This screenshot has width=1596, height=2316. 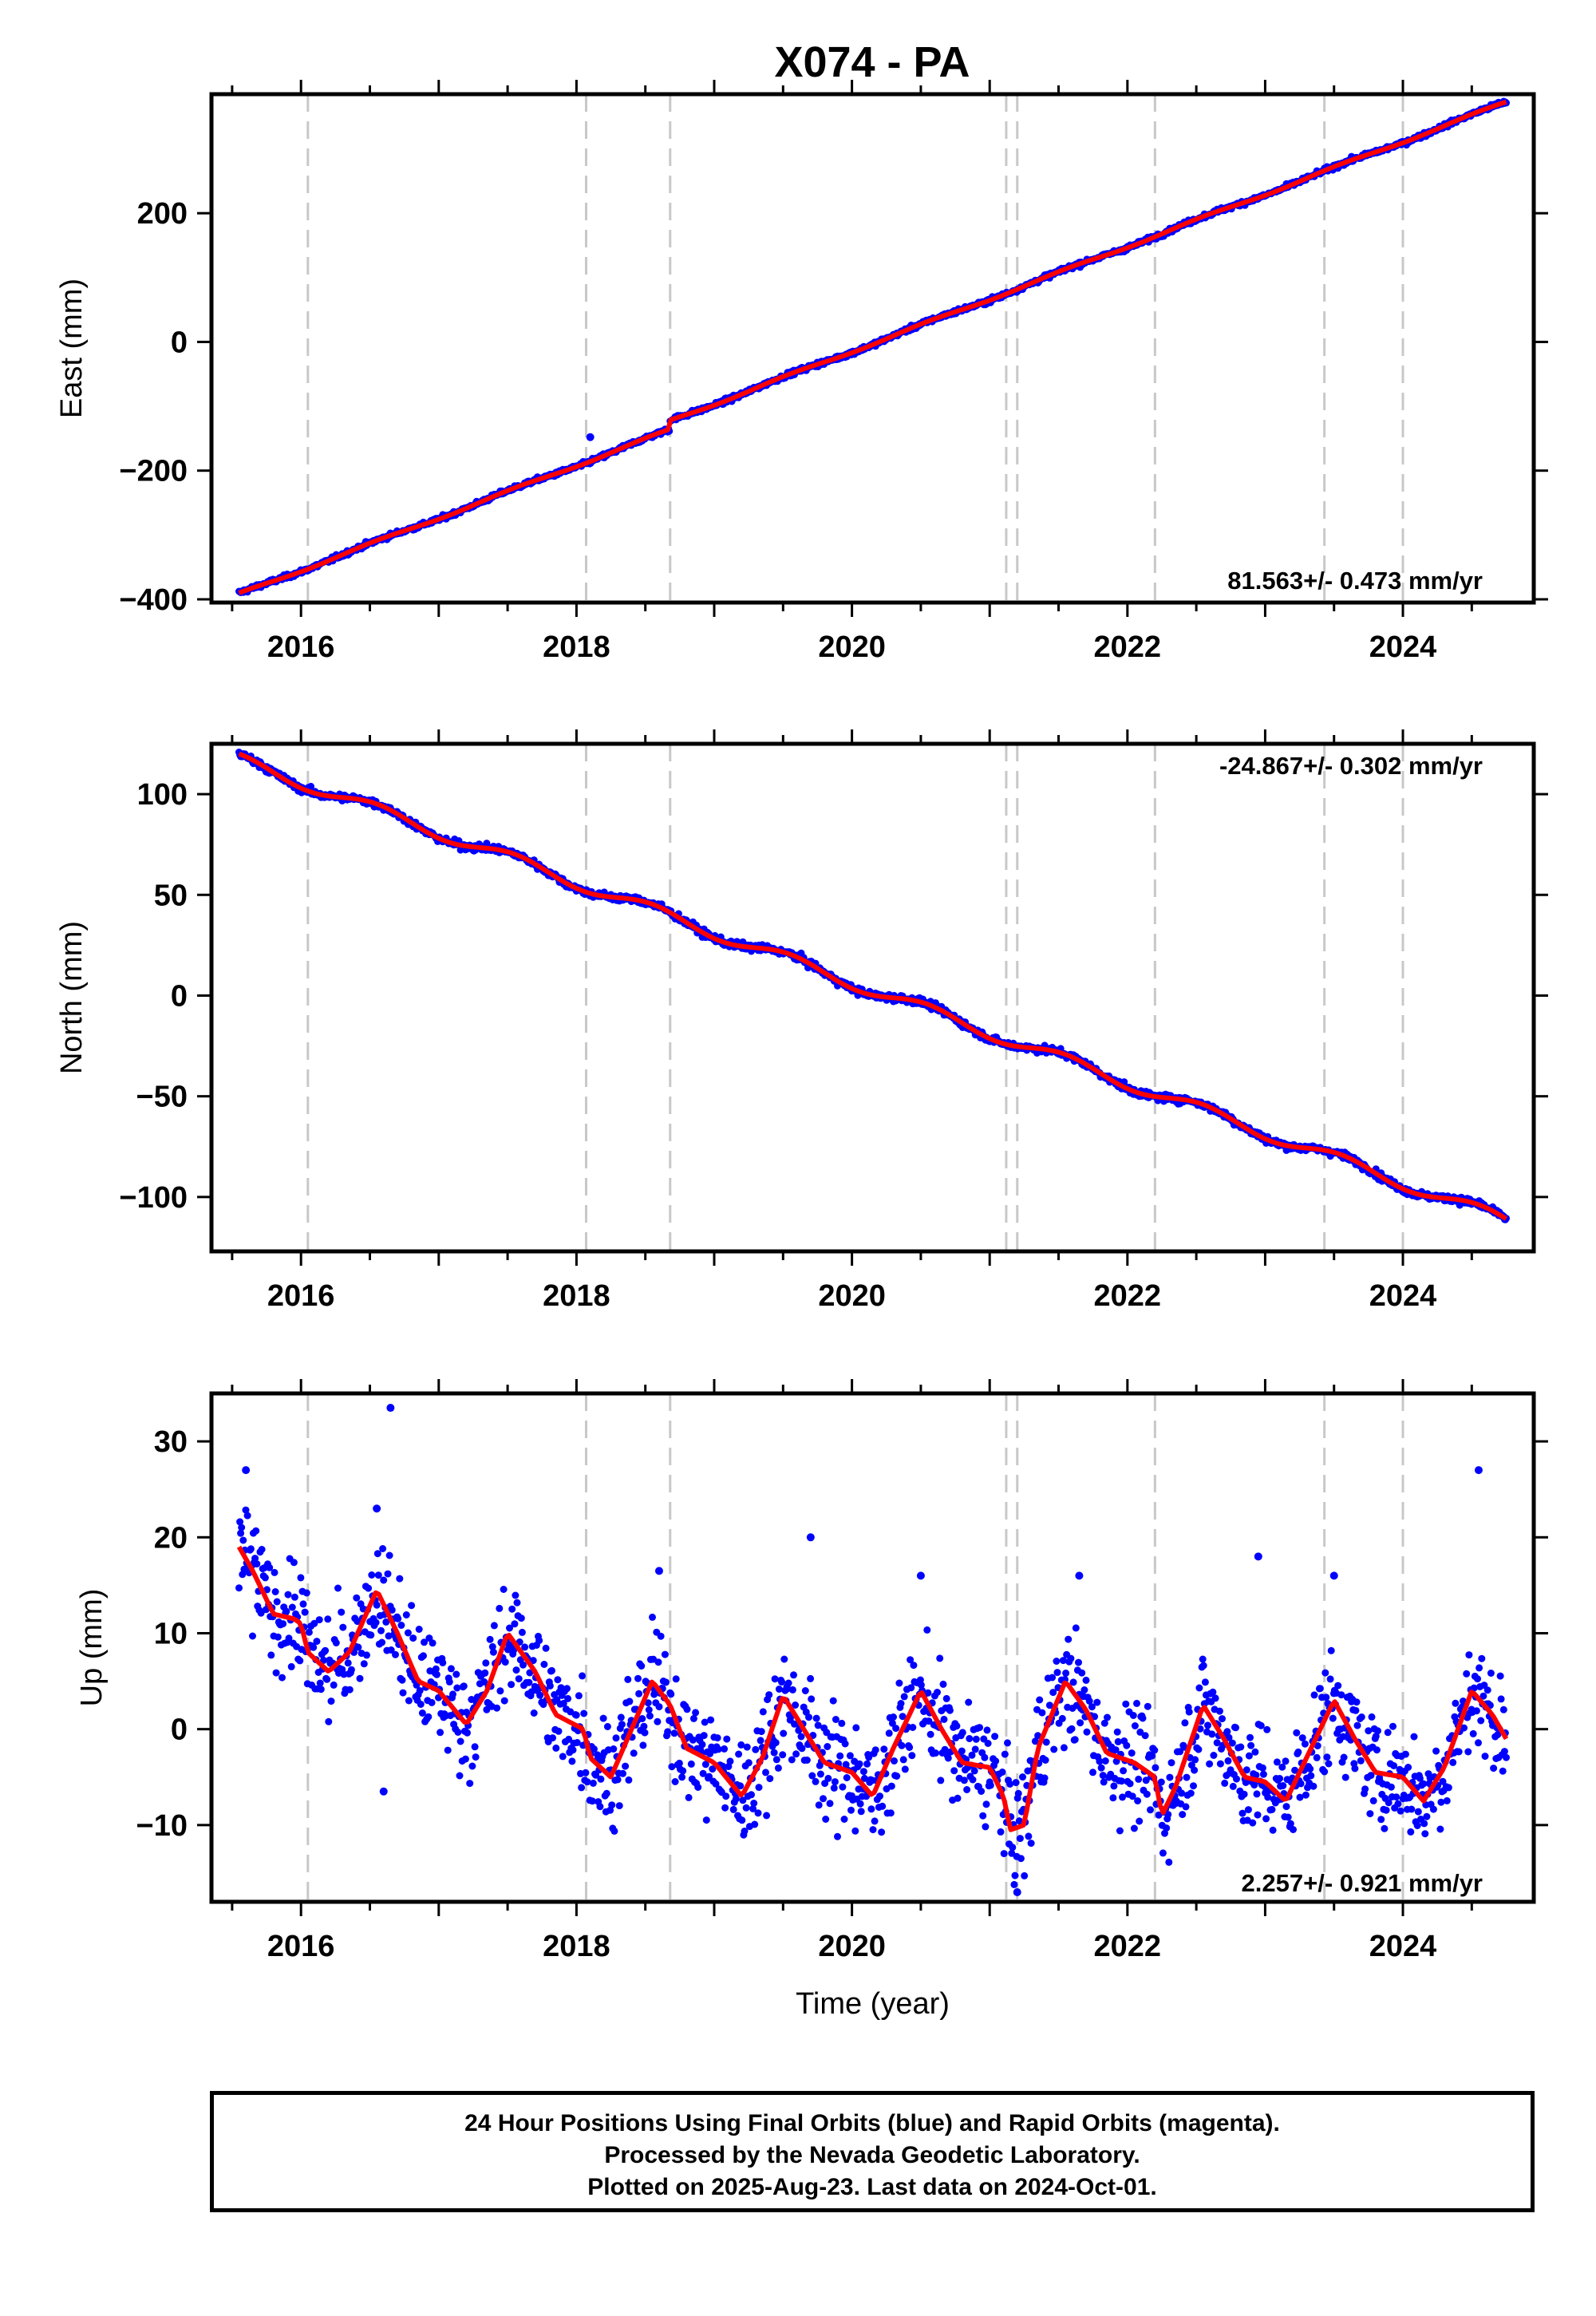 What do you see at coordinates (179, 1730) in the screenshot?
I see `y-tick-label: 0` at bounding box center [179, 1730].